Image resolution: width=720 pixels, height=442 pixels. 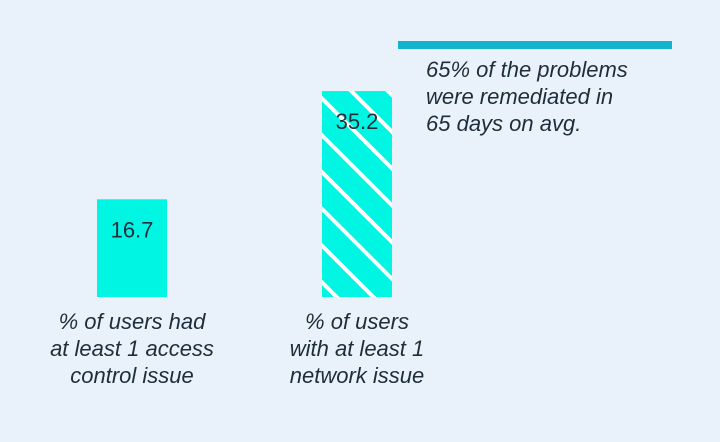 I want to click on bar-network, so click(x=357, y=194).